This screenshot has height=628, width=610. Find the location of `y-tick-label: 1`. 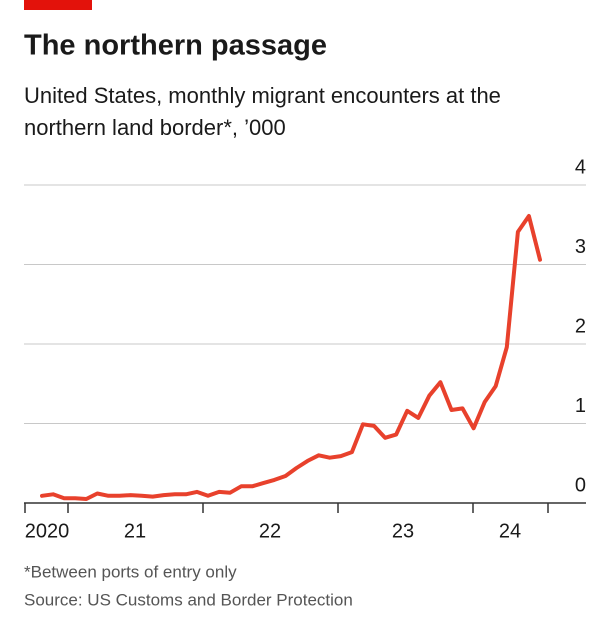

y-tick-label: 1 is located at coordinates (580, 406).